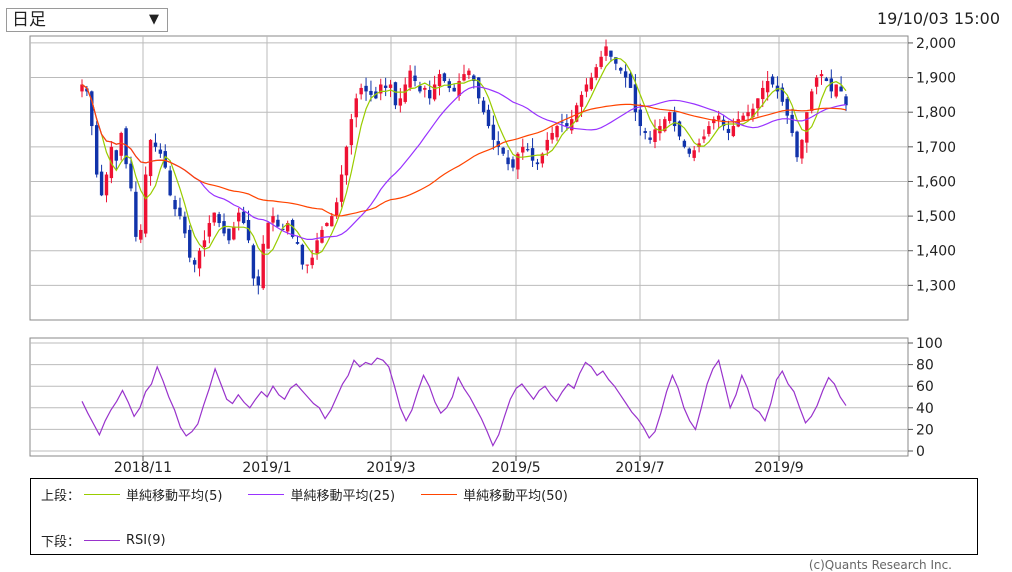  Describe the element at coordinates (315, 494) in the screenshot. I see `legend-upper-row: 上段： 単純移動平均(5) 単純移動平均(25) 単純移動平均(50)` at that location.